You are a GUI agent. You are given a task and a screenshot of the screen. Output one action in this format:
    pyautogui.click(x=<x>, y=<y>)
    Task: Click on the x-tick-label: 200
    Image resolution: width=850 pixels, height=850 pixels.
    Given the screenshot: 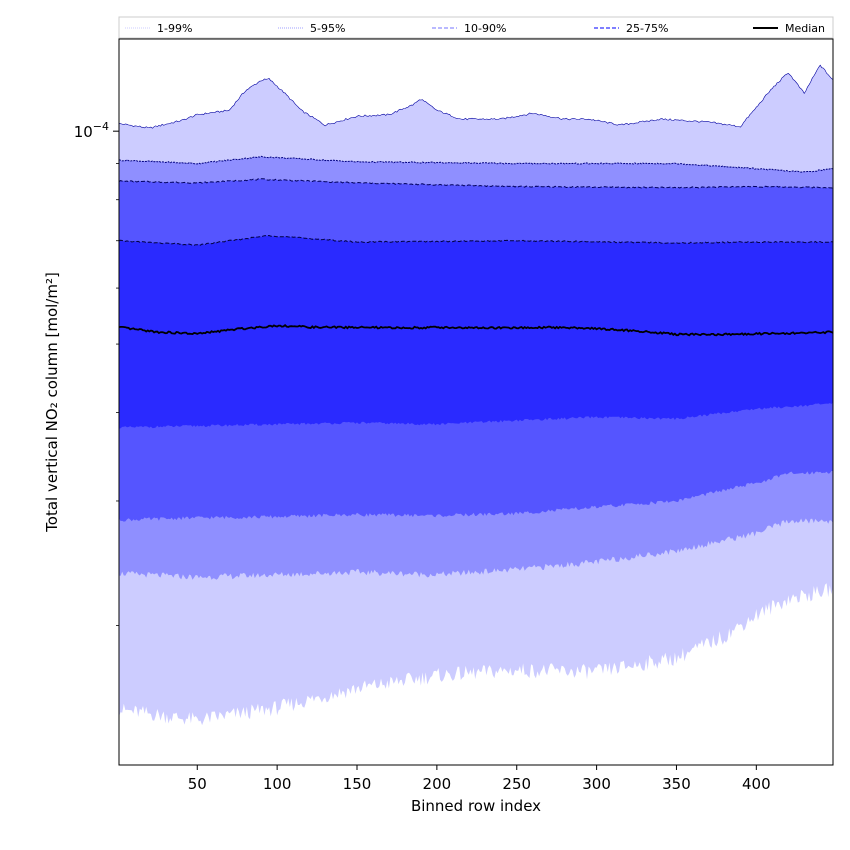 What is the action you would take?
    pyautogui.click(x=437, y=784)
    